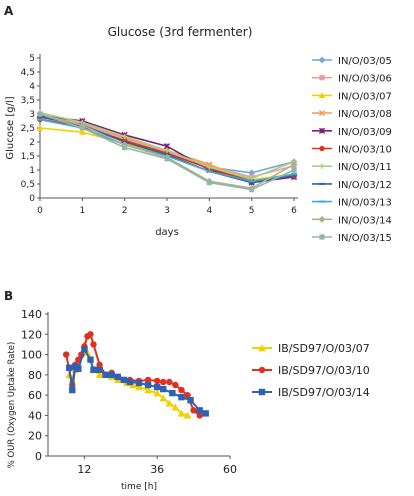 Image resolution: width=414 pixels, height=496 pixels. What do you see at coordinates (180, 32) in the screenshot?
I see `chart-title: Glucose (3rd fermenter)` at bounding box center [180, 32].